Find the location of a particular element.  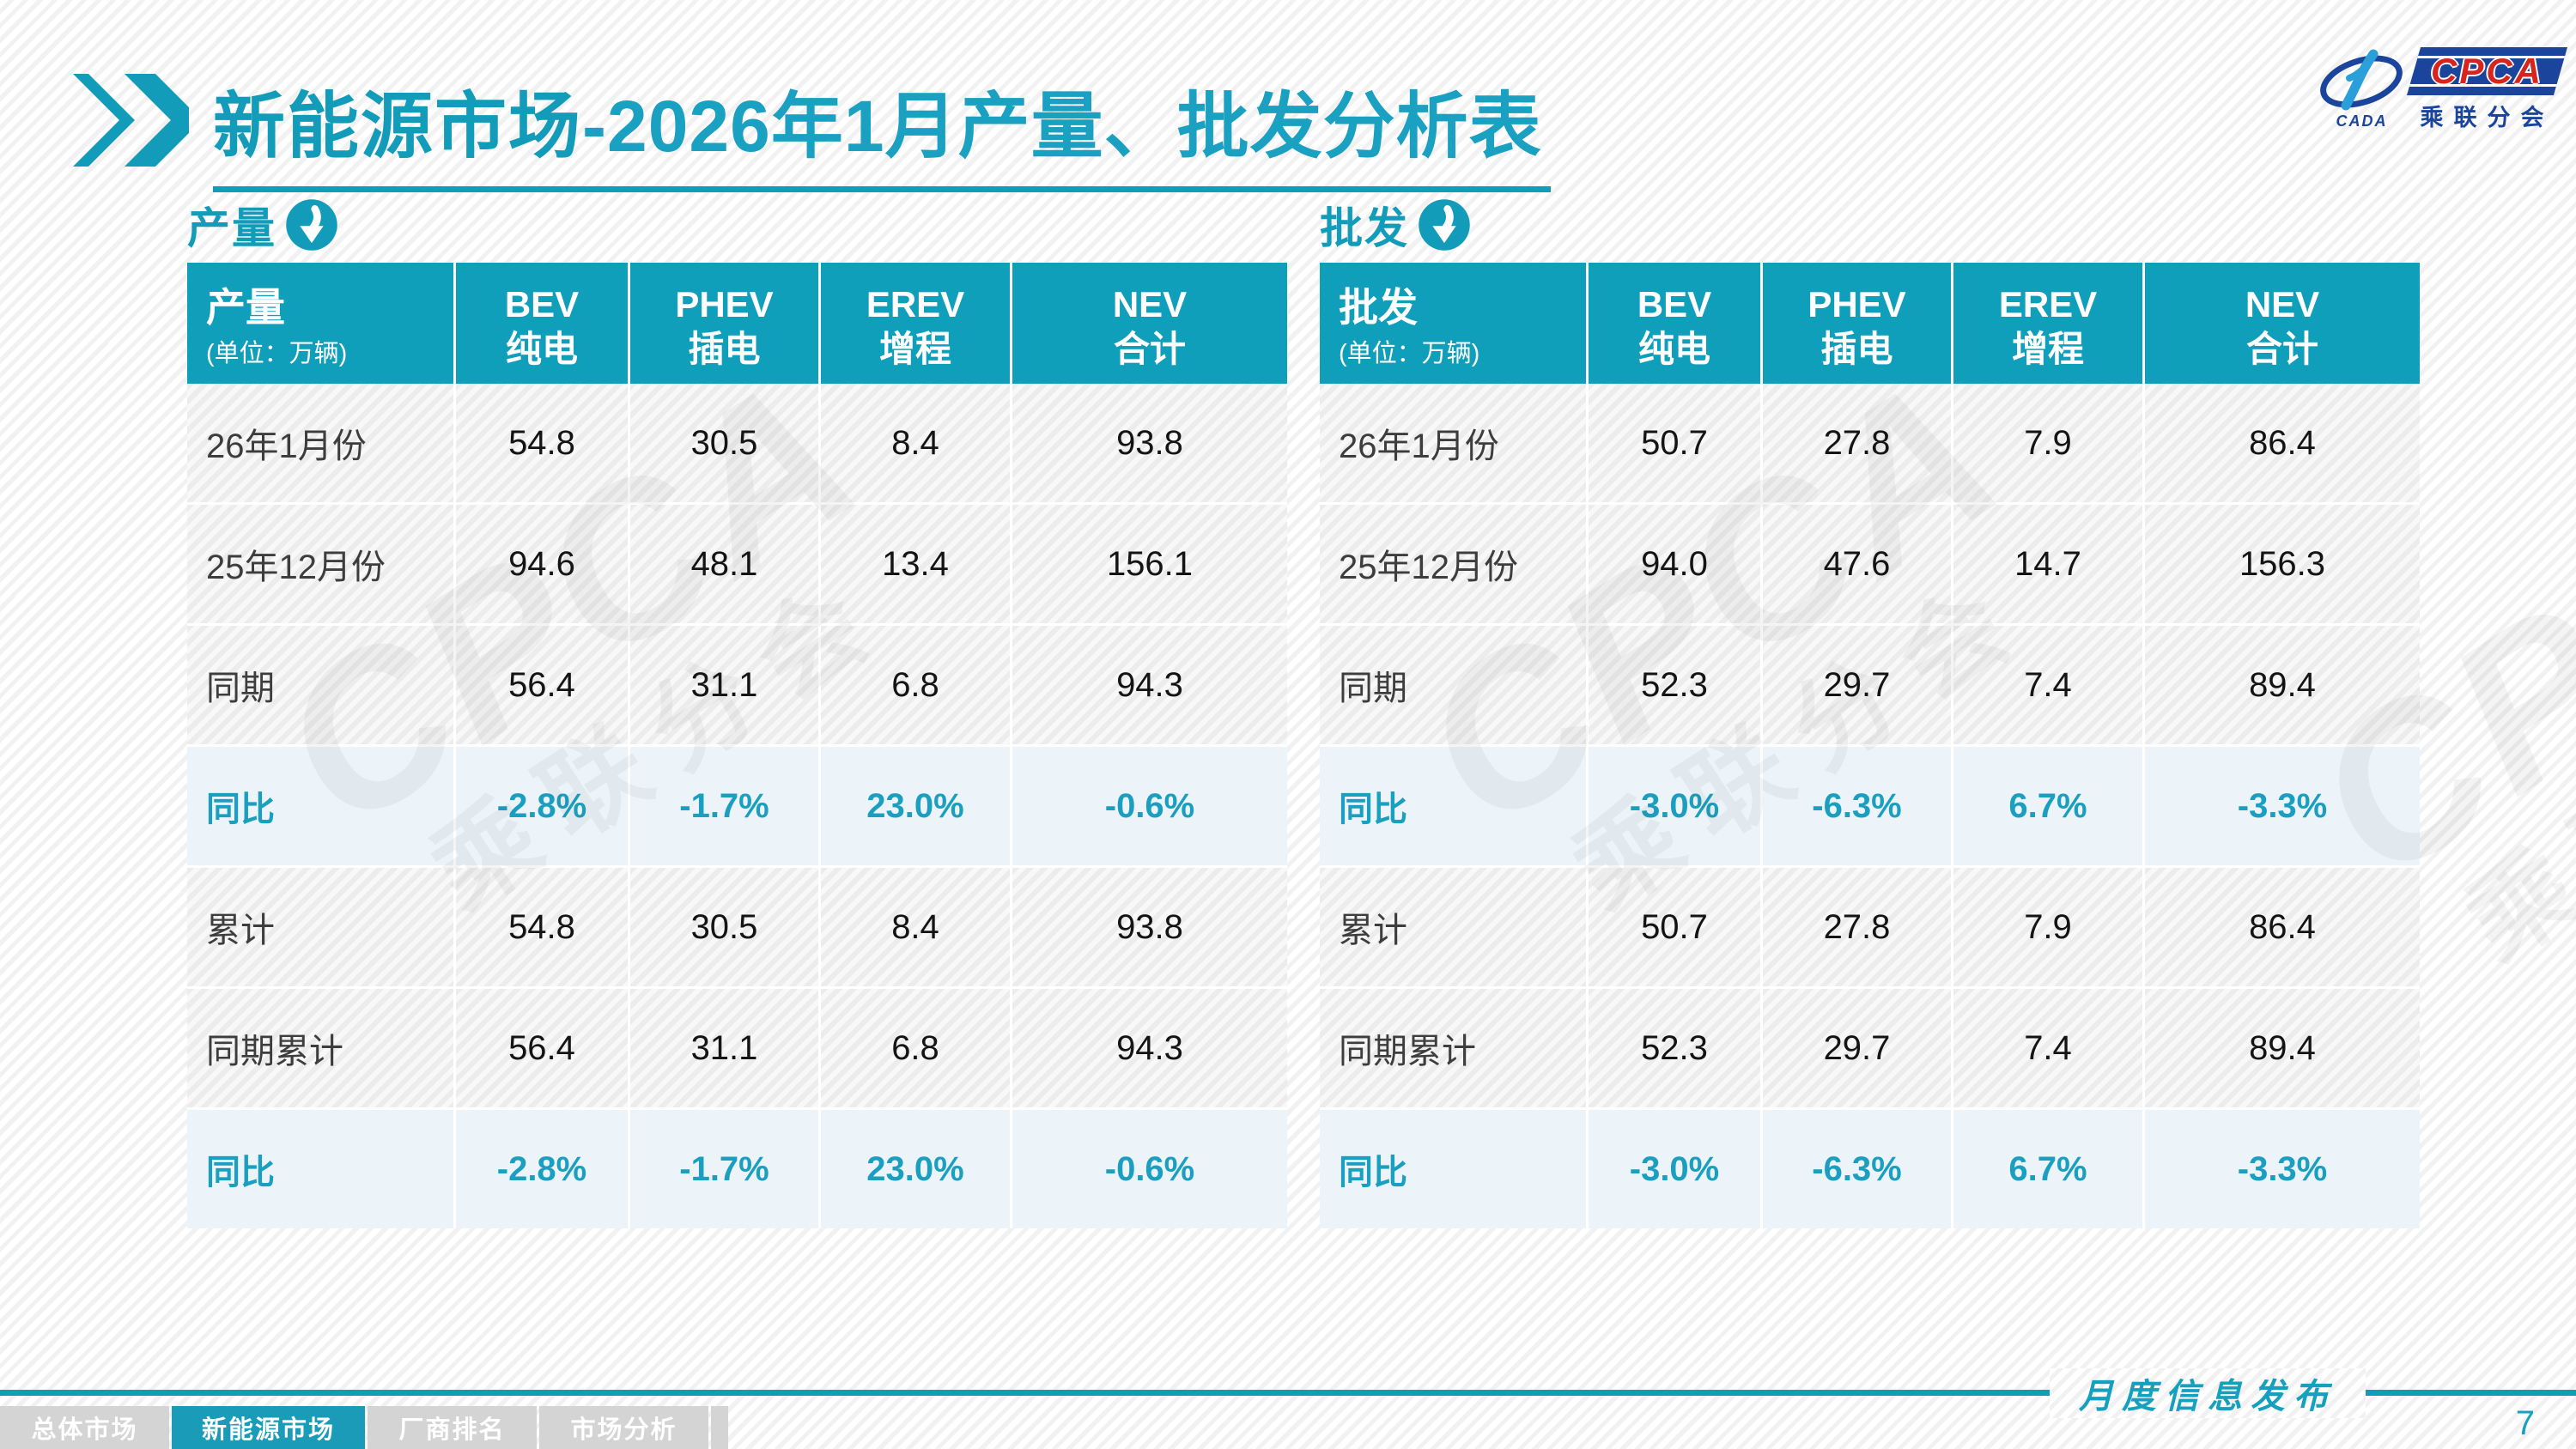

cpca-label: CPCA is located at coordinates (2486, 71).